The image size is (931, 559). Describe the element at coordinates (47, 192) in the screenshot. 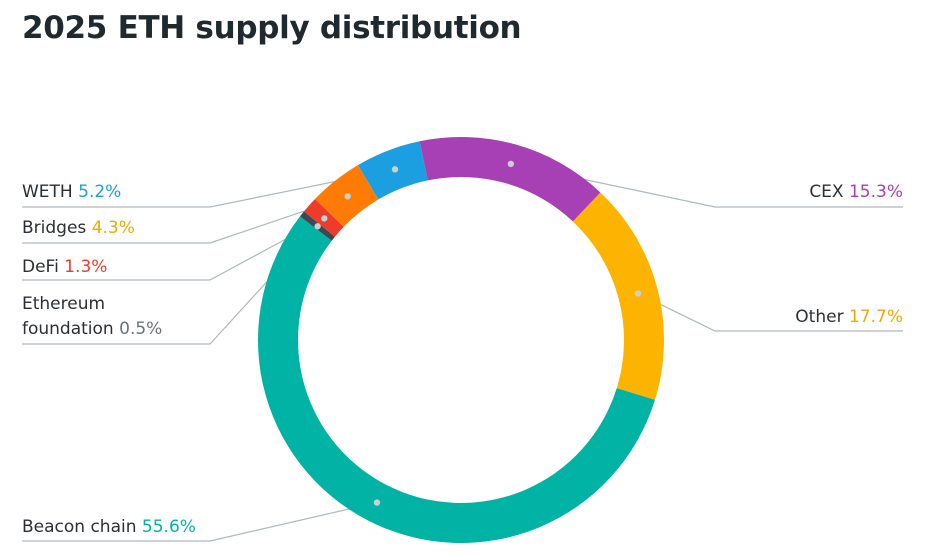

I see `label-name: WETH` at that location.